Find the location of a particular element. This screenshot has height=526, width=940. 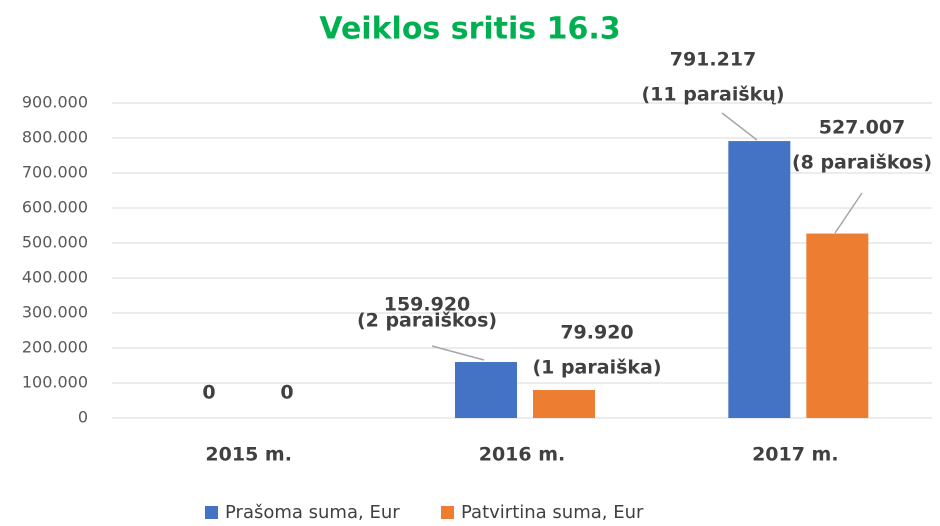

data-label-note: (2 paraiškos) is located at coordinates (427, 321).